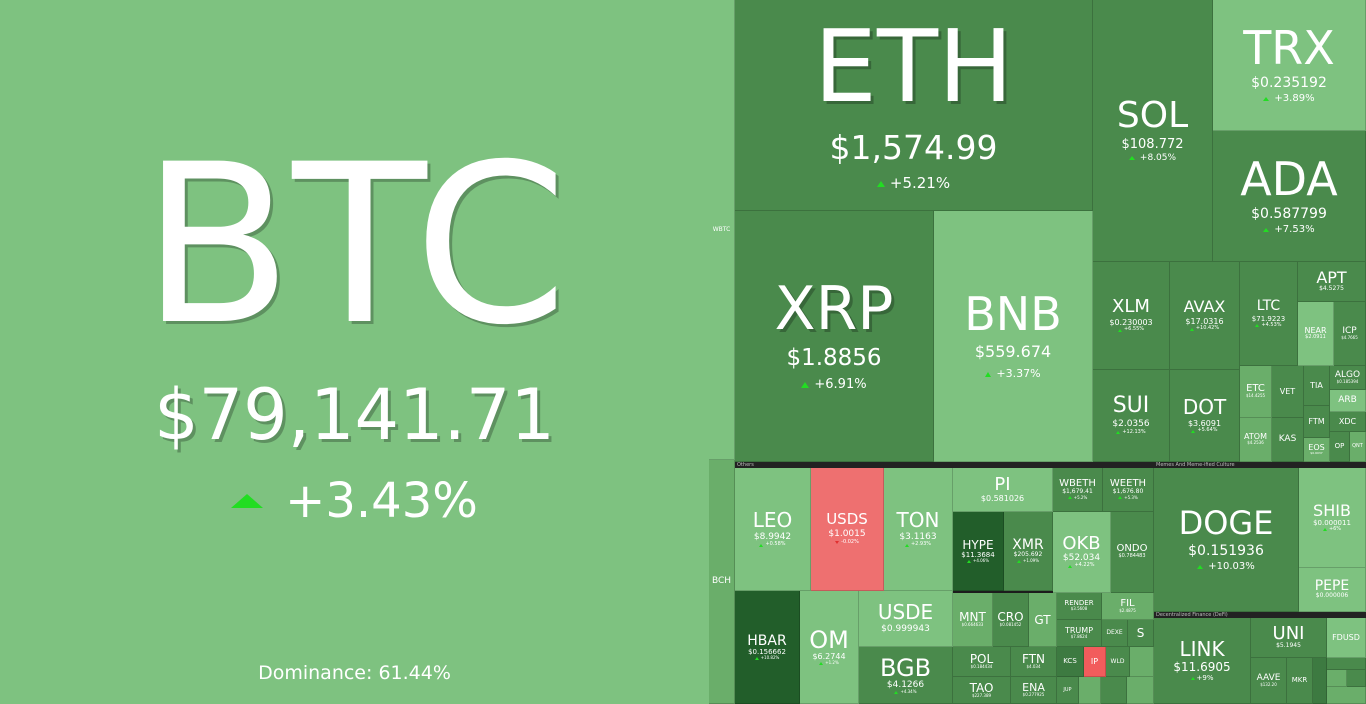 Image resolution: width=1366 pixels, height=704 pixels. I want to click on tile-tia: TIA, so click(1317, 386).